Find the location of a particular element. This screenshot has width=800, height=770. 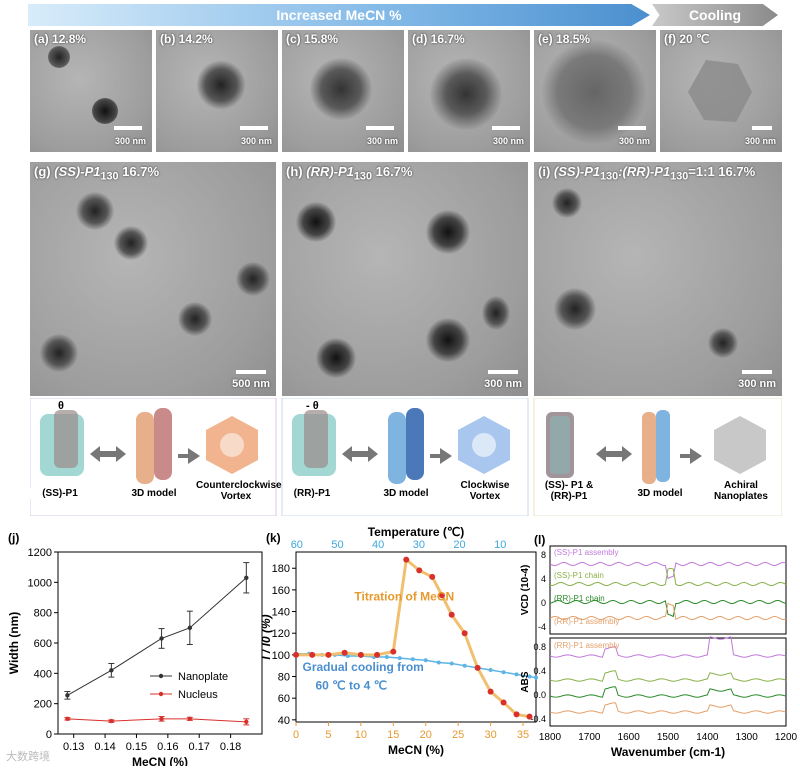

x-tick-label: 0.18 is located at coordinates (230, 747).